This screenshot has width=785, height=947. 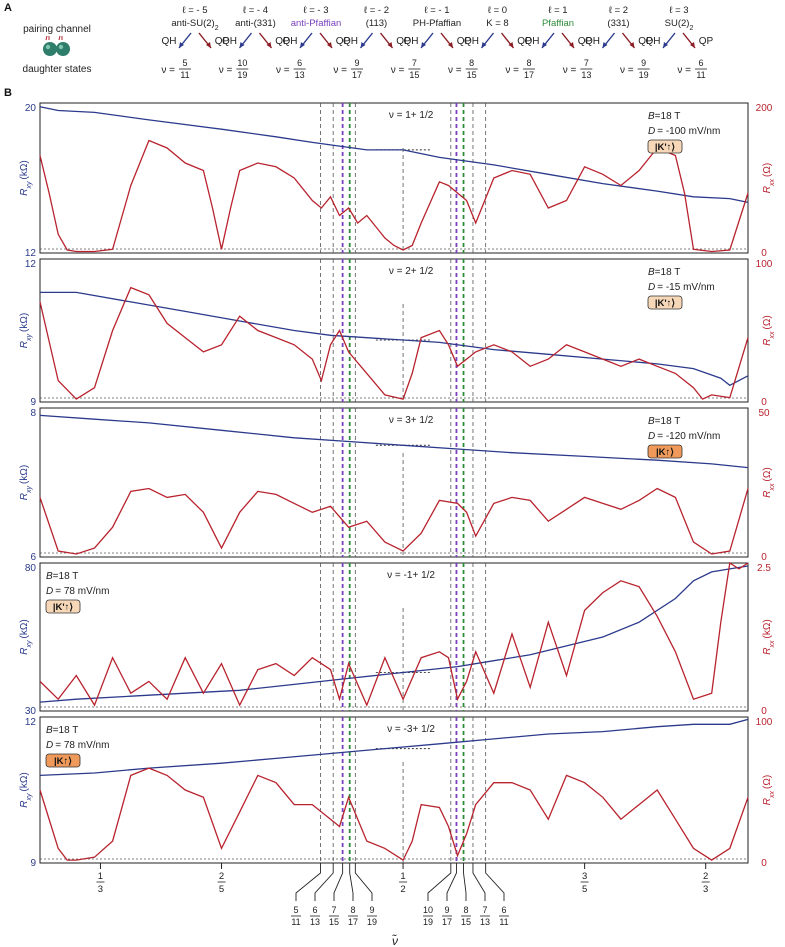 What do you see at coordinates (668, 116) in the screenshot?
I see `field-value: =18 T` at bounding box center [668, 116].